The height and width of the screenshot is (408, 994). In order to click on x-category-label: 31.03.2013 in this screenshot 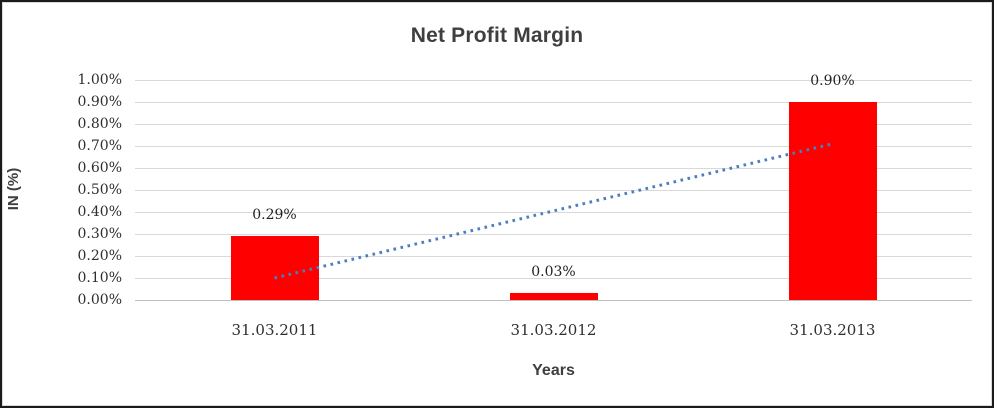, I will do `click(832, 330)`.